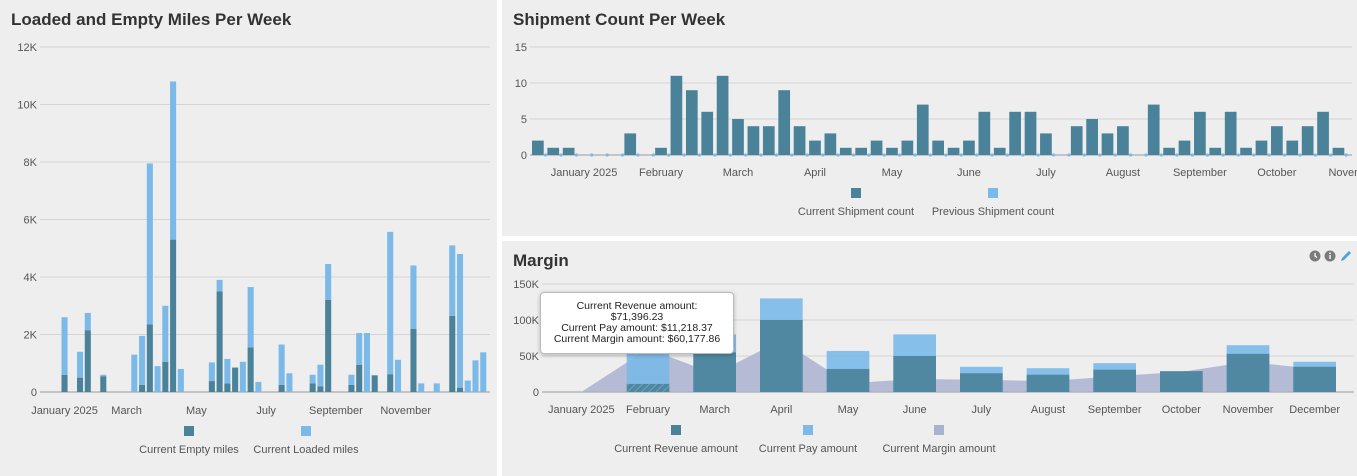 The width and height of the screenshot is (1357, 476). Describe the element at coordinates (676, 449) in the screenshot. I see `legend-label: Current Revenue amount` at that location.